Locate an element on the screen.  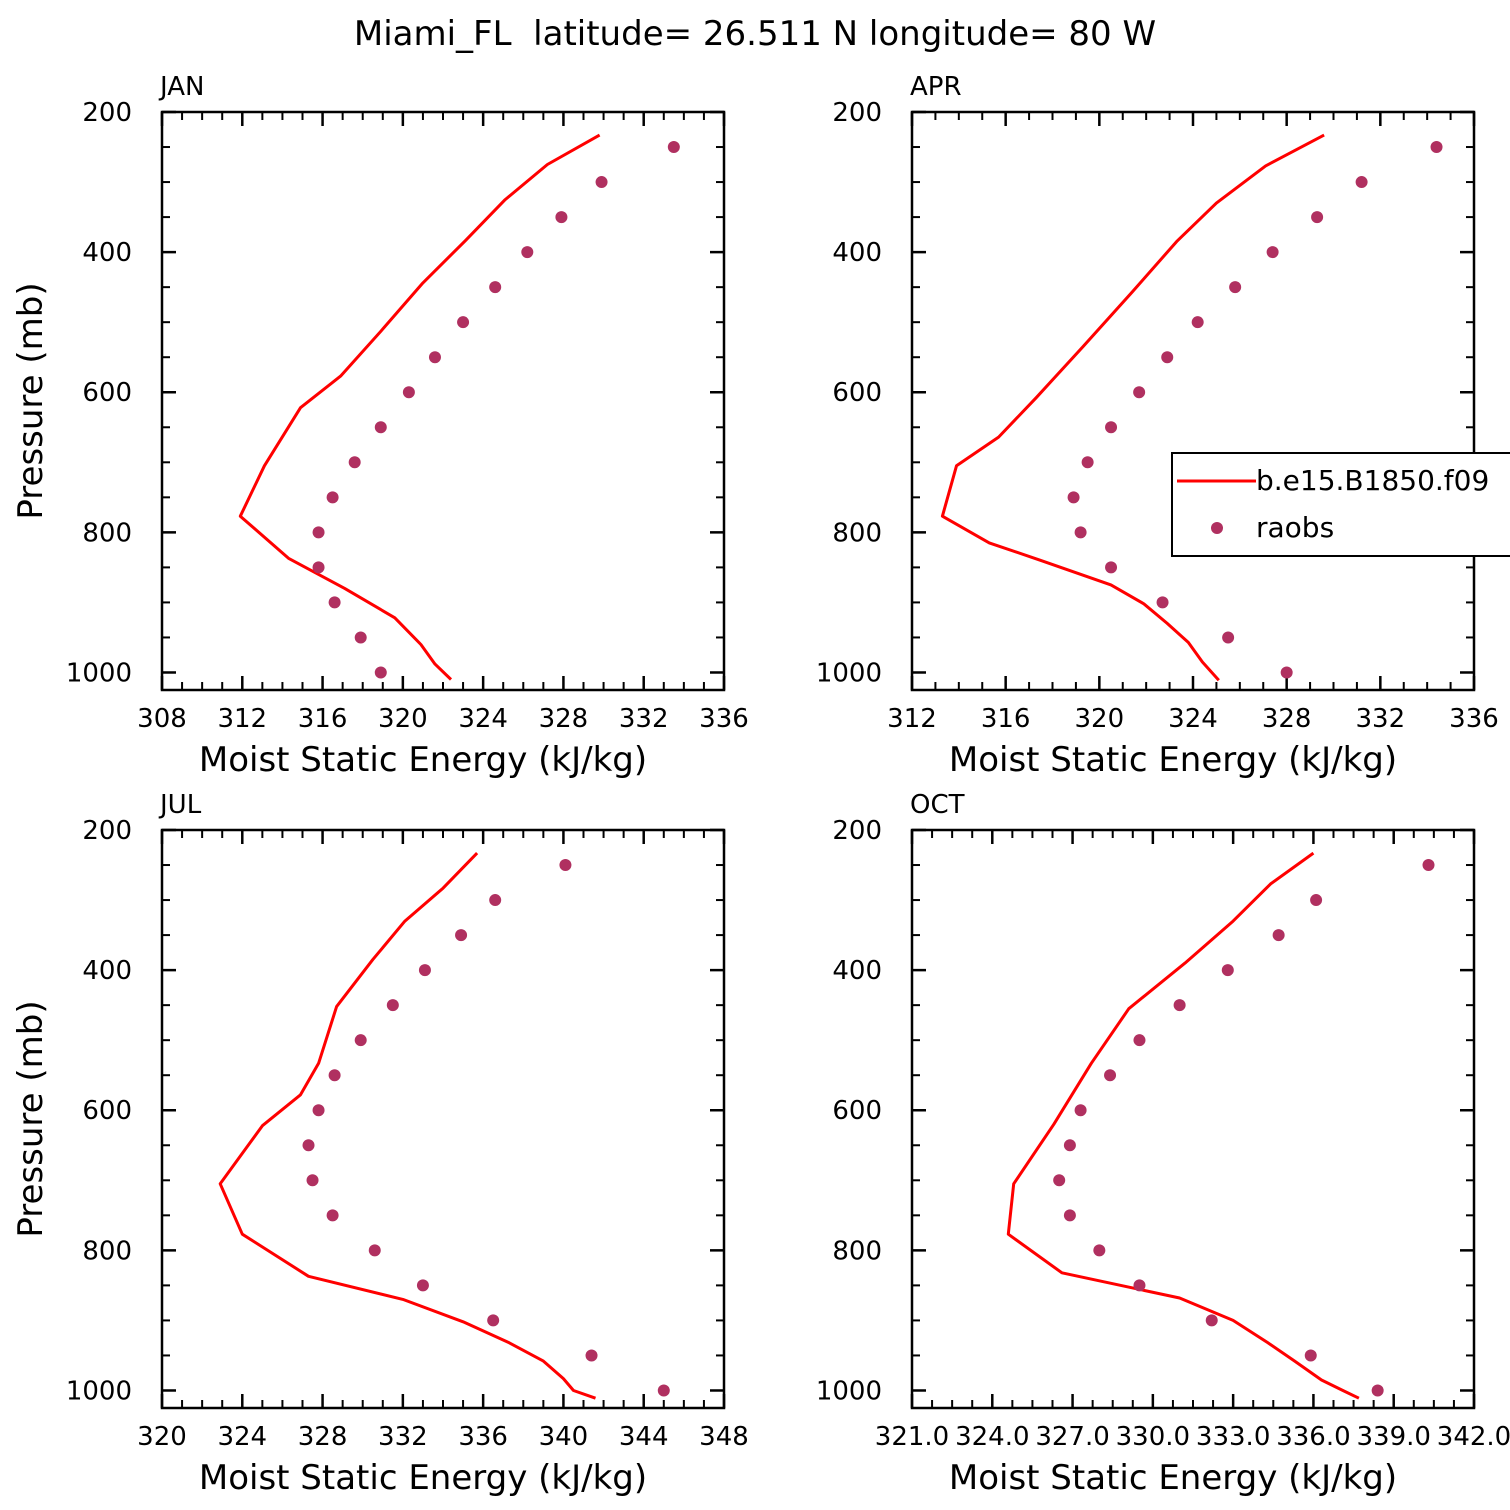
legend-marker-swatch is located at coordinates (1217, 528).